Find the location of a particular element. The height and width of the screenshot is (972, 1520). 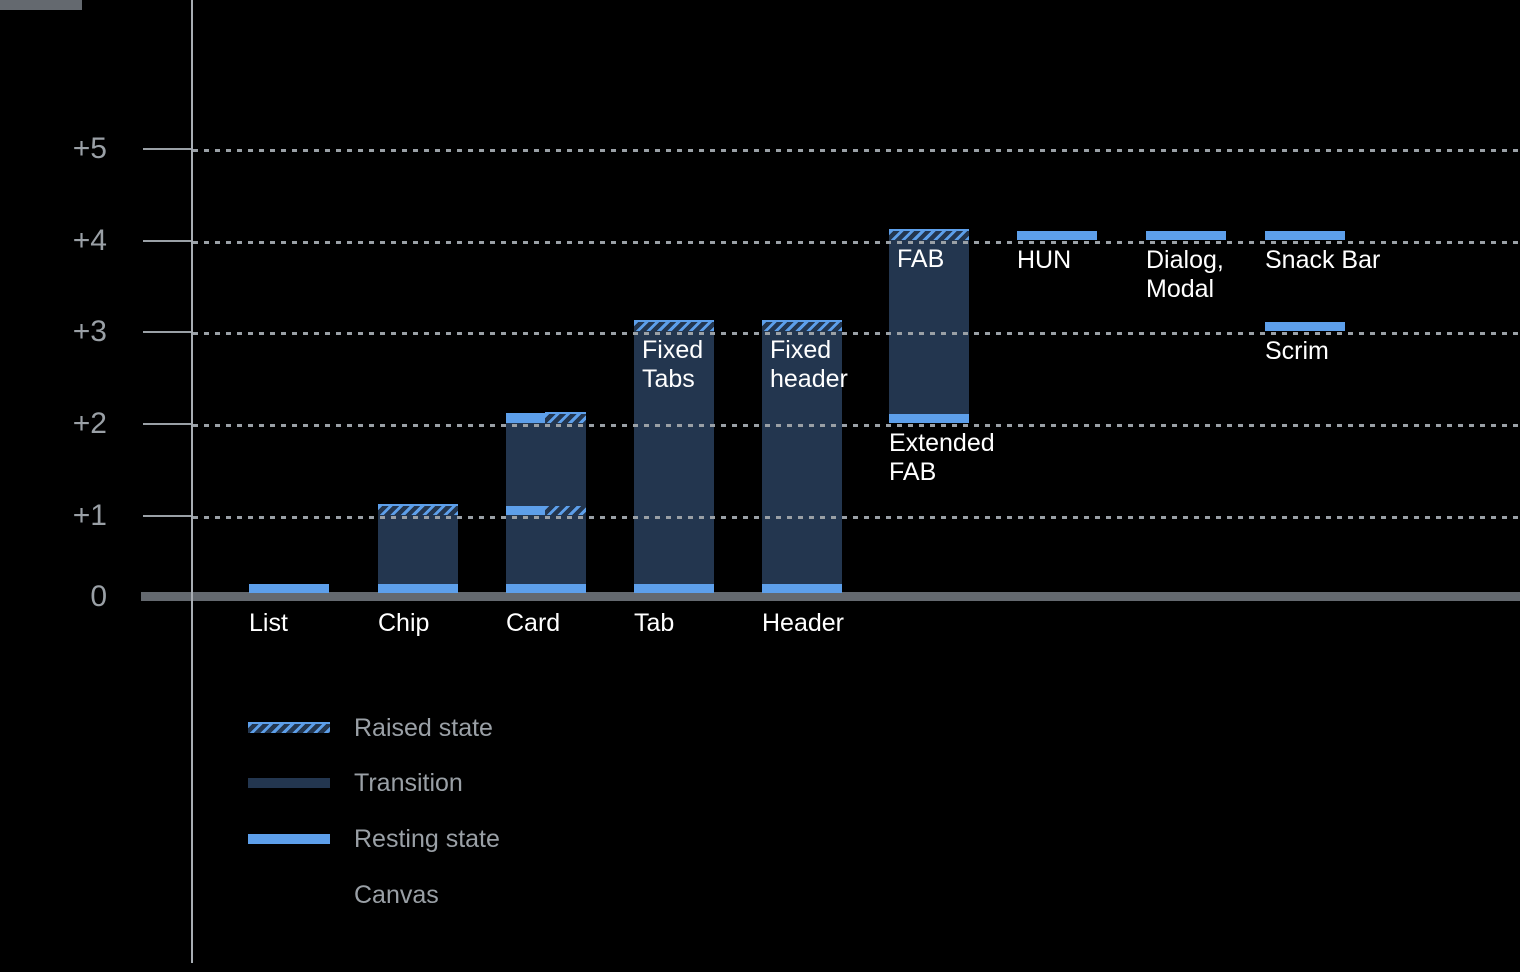

bar-label-line: HUN is located at coordinates (1044, 260).